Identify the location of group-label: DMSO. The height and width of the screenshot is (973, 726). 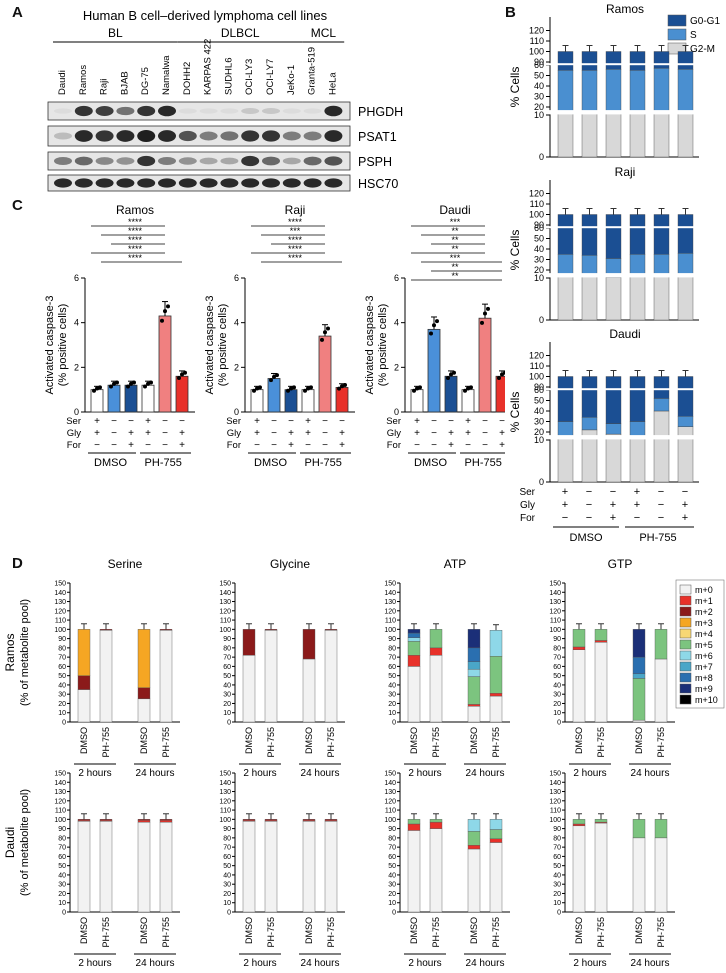
(270, 463).